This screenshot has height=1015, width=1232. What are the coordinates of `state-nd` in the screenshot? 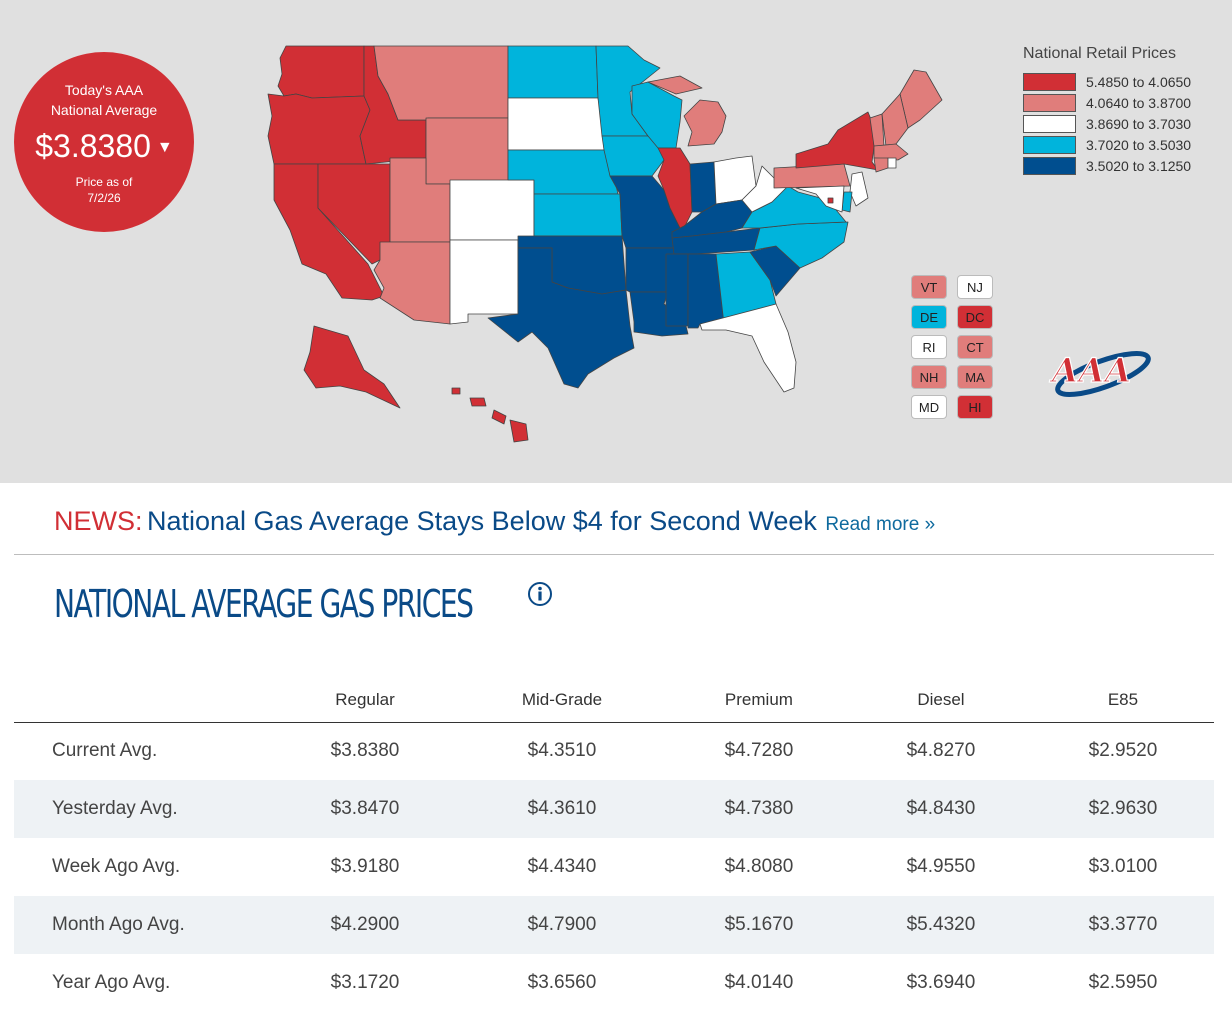 It's located at (553, 72).